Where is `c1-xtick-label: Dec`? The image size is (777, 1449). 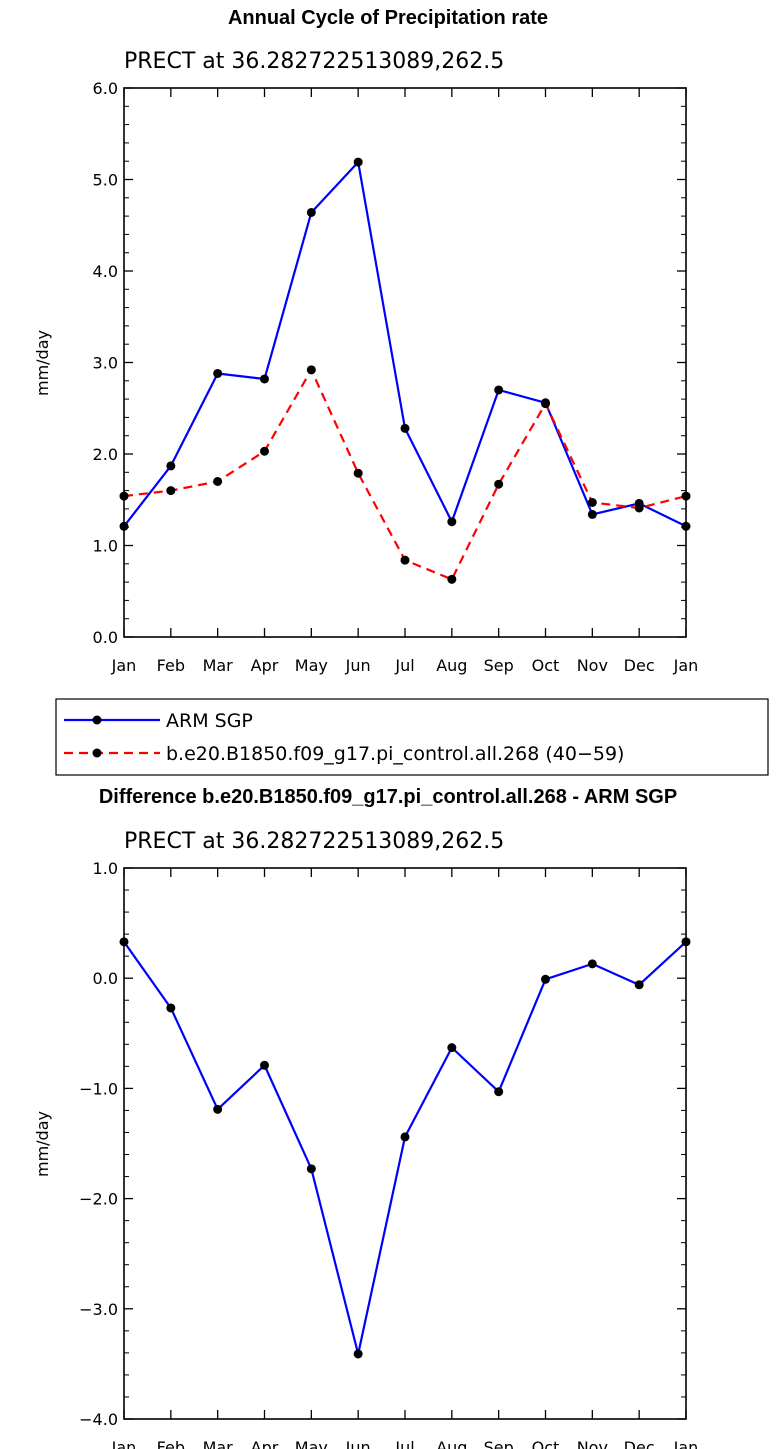
c1-xtick-label: Dec is located at coordinates (639, 665).